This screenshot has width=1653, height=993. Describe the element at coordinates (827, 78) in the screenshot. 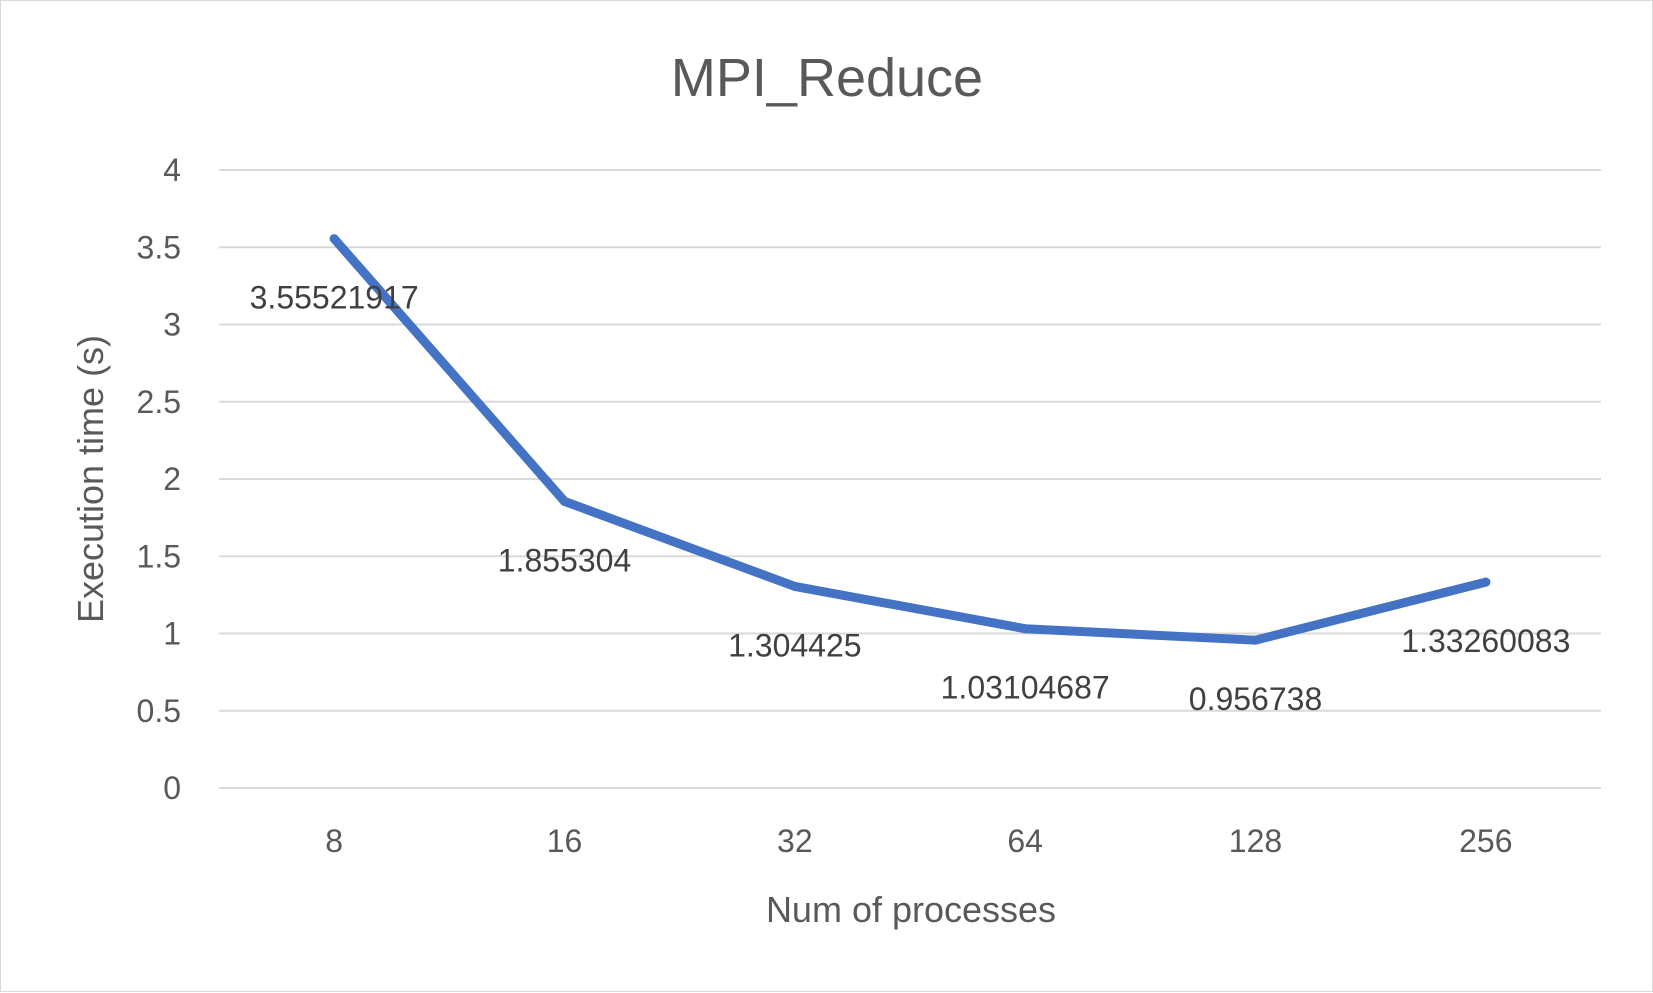

I see `chart-title: MPI_Reduce` at that location.